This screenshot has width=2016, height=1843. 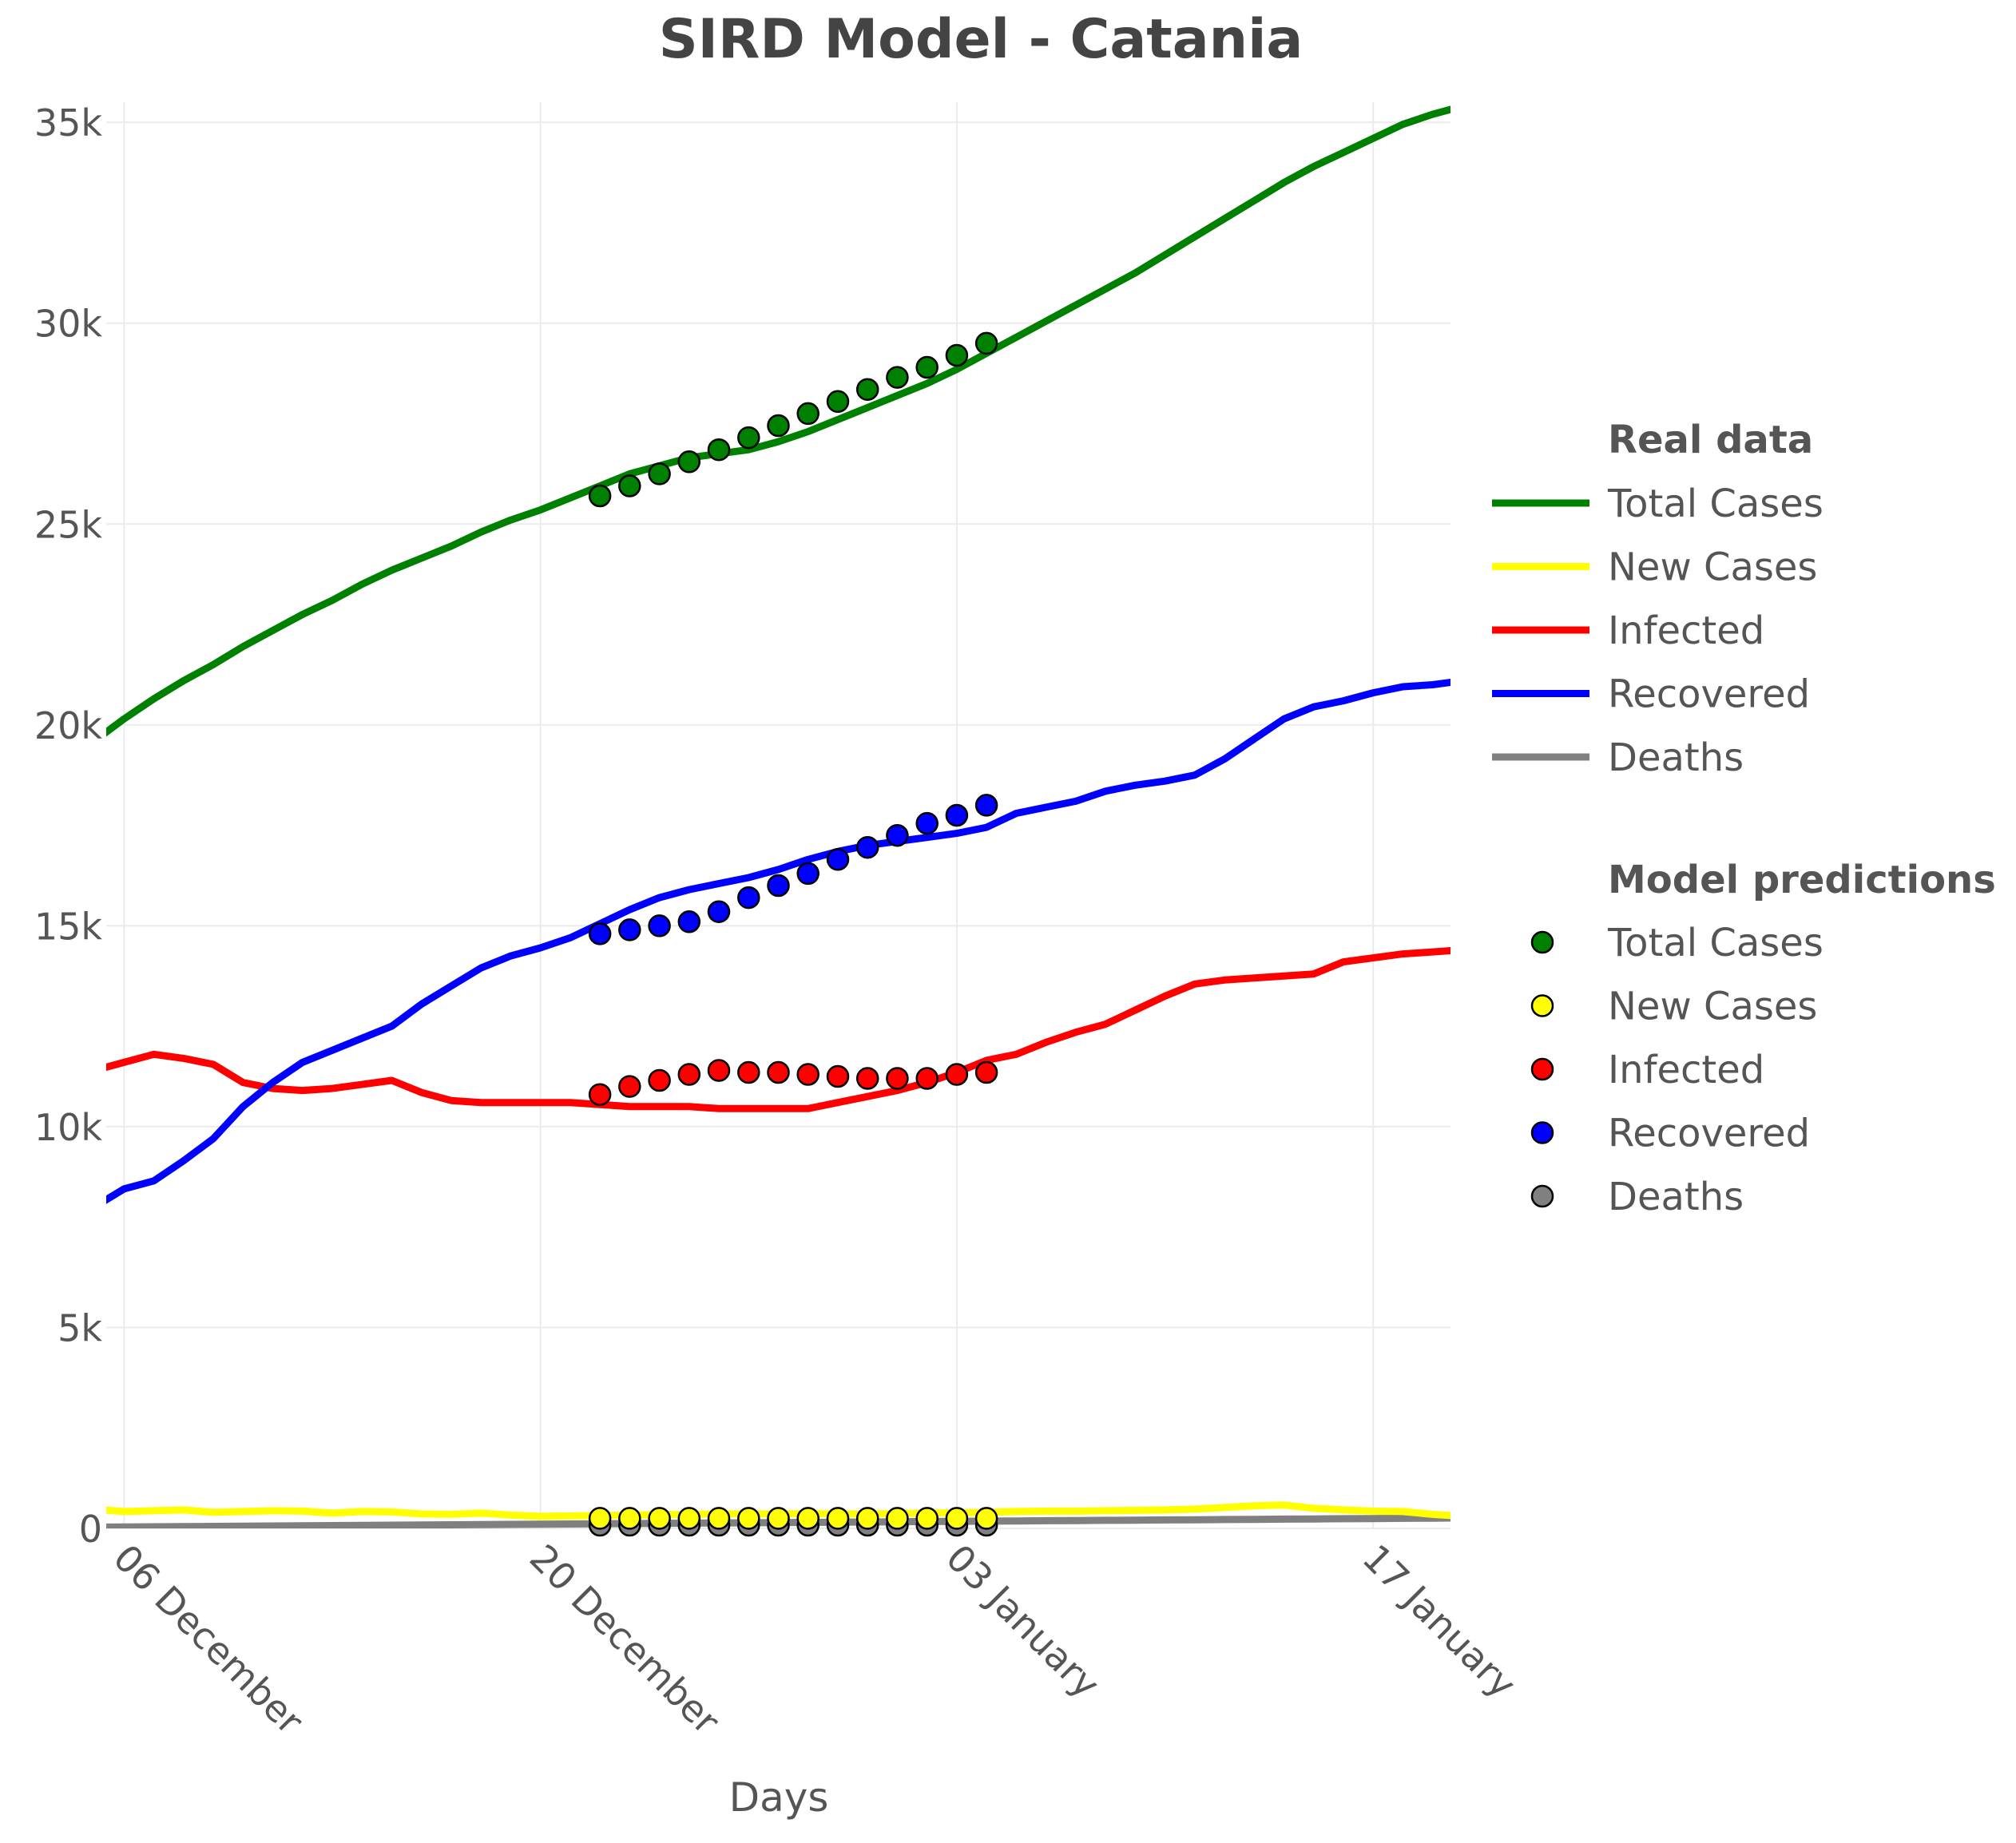 I want to click on x-axis-title: Days, so click(x=779, y=1798).